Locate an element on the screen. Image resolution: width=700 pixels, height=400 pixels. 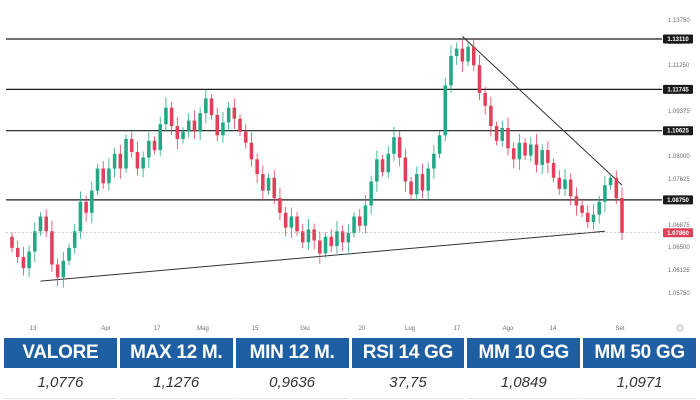
level-price-tag: 1.08750 is located at coordinates (678, 200).